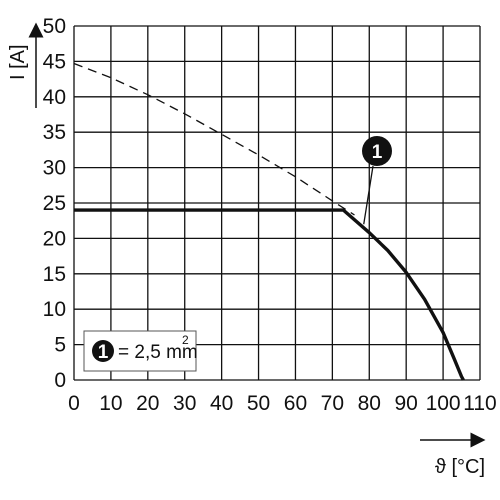  What do you see at coordinates (54, 274) in the screenshot?
I see `y-tick-label: 15` at bounding box center [54, 274].